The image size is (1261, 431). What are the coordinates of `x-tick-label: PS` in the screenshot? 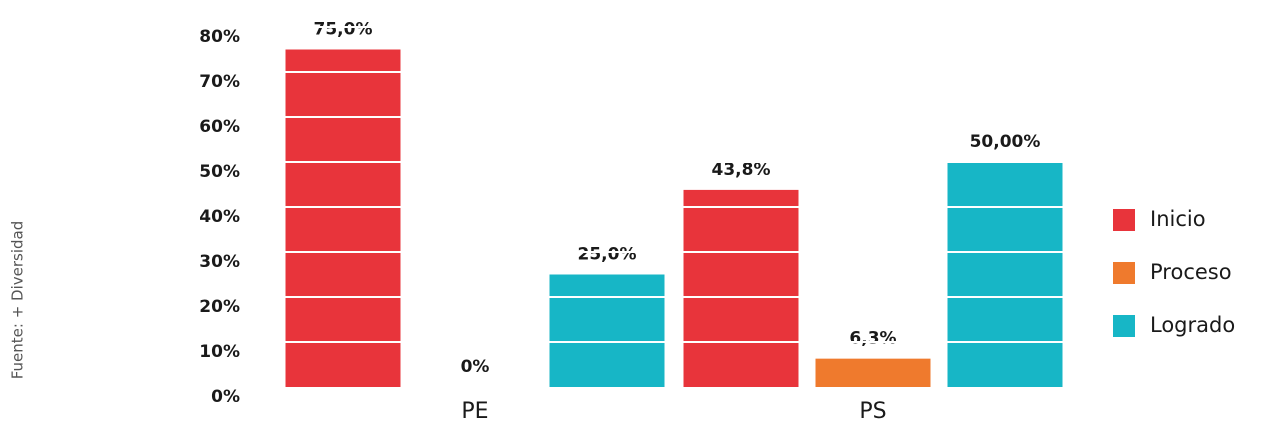 It's located at (872, 411).